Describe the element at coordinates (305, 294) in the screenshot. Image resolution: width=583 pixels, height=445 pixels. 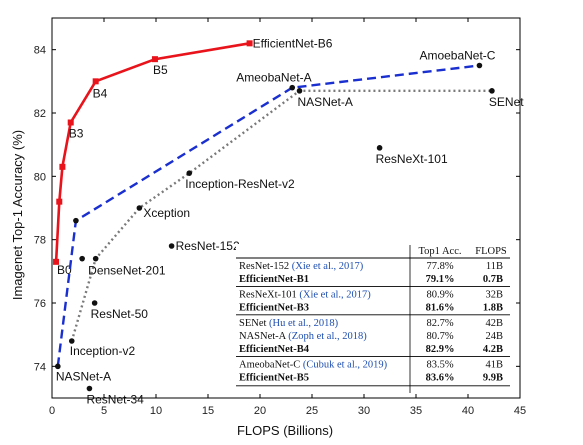
I see `table-model-cell: ResNeXt-101 (Xie et al., 2017)` at that location.